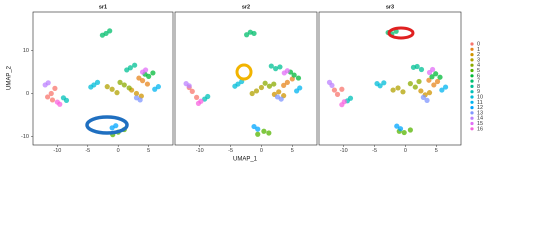 The height and width of the screenshot is (240, 545). I want to click on y-tick-label: -10, so click(25, 137).